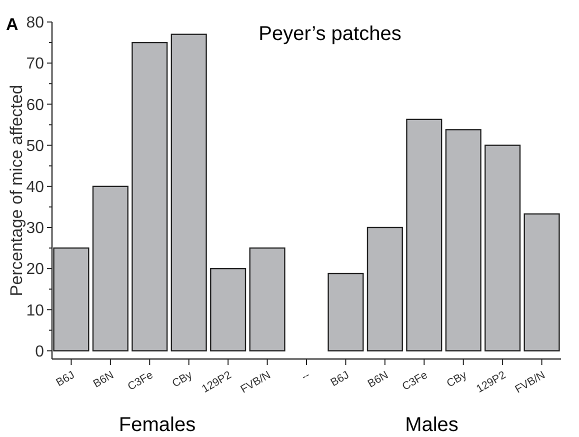 The width and height of the screenshot is (579, 437). Describe the element at coordinates (330, 34) in the screenshot. I see `chart-title: Peyer’s patches` at that location.